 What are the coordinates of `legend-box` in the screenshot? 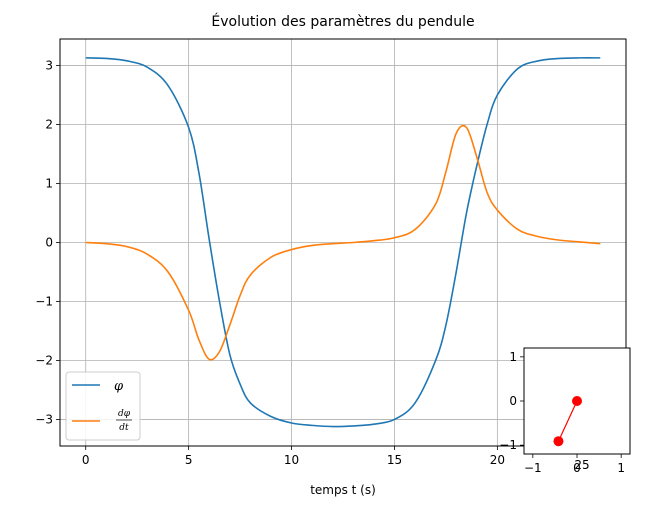 It's located at (103, 406).